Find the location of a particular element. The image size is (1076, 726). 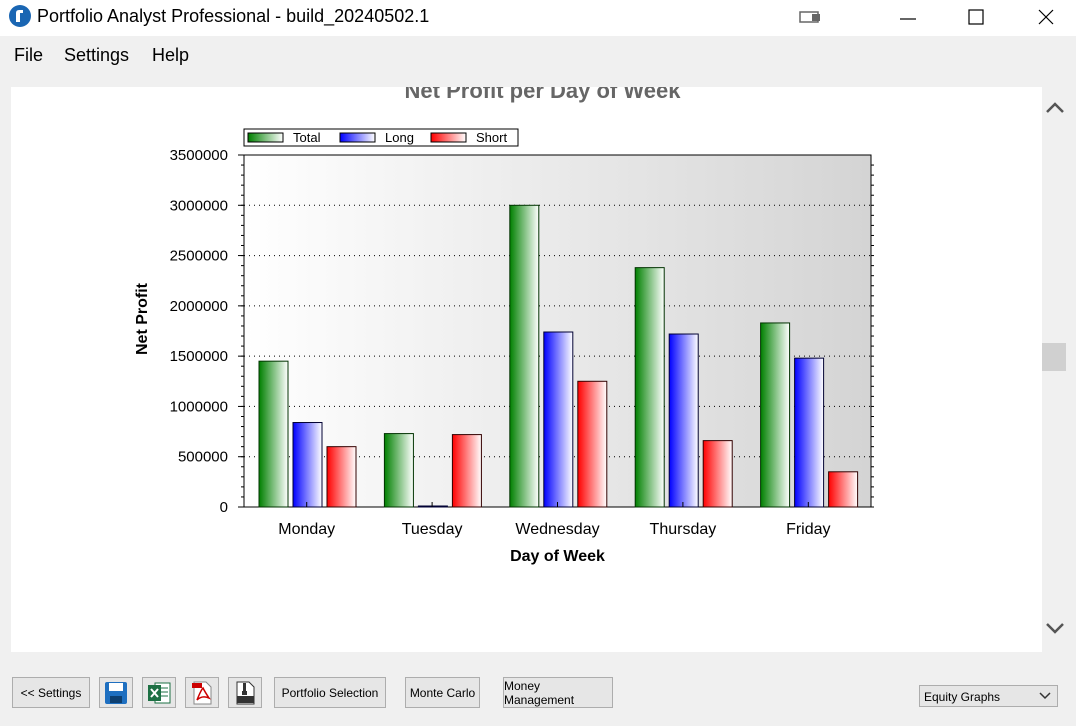

minimize-button is located at coordinates (908, 17).